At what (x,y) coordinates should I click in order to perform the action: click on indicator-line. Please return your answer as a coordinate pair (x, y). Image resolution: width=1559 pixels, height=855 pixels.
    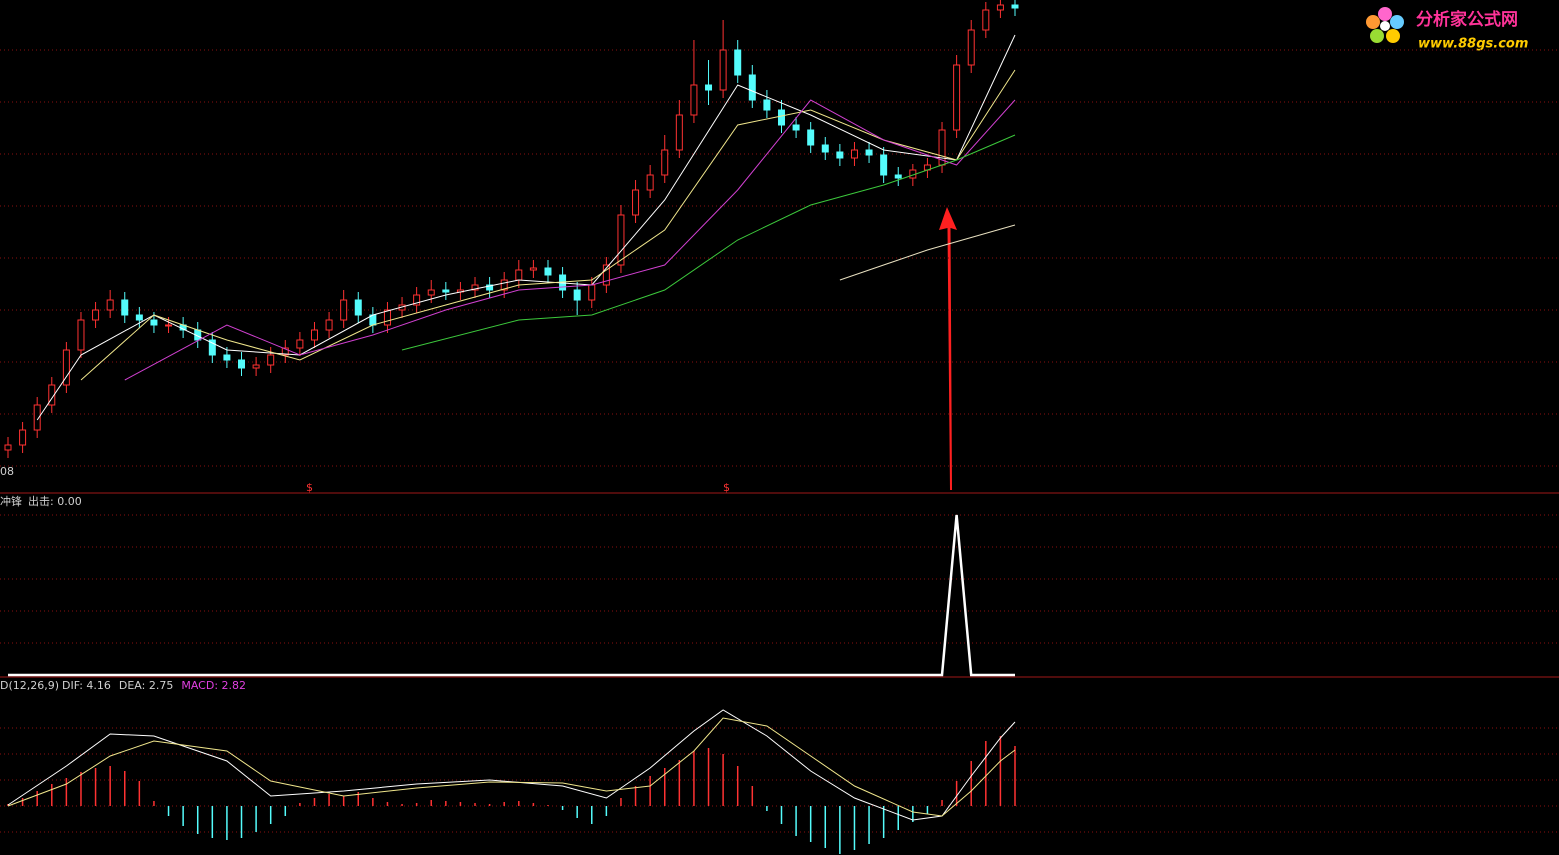
    Looking at the image, I should click on (511, 595).